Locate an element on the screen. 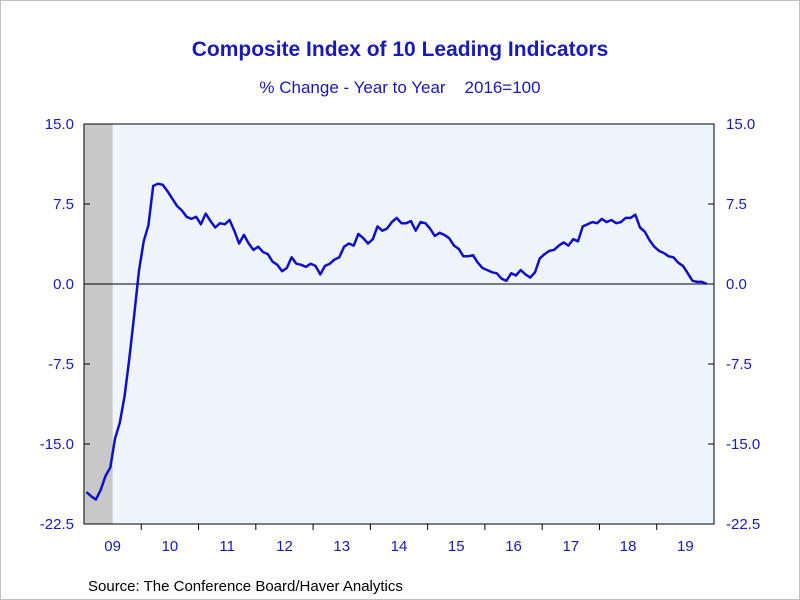 This screenshot has height=600, width=800. x-tick-label: 19 is located at coordinates (685, 546).